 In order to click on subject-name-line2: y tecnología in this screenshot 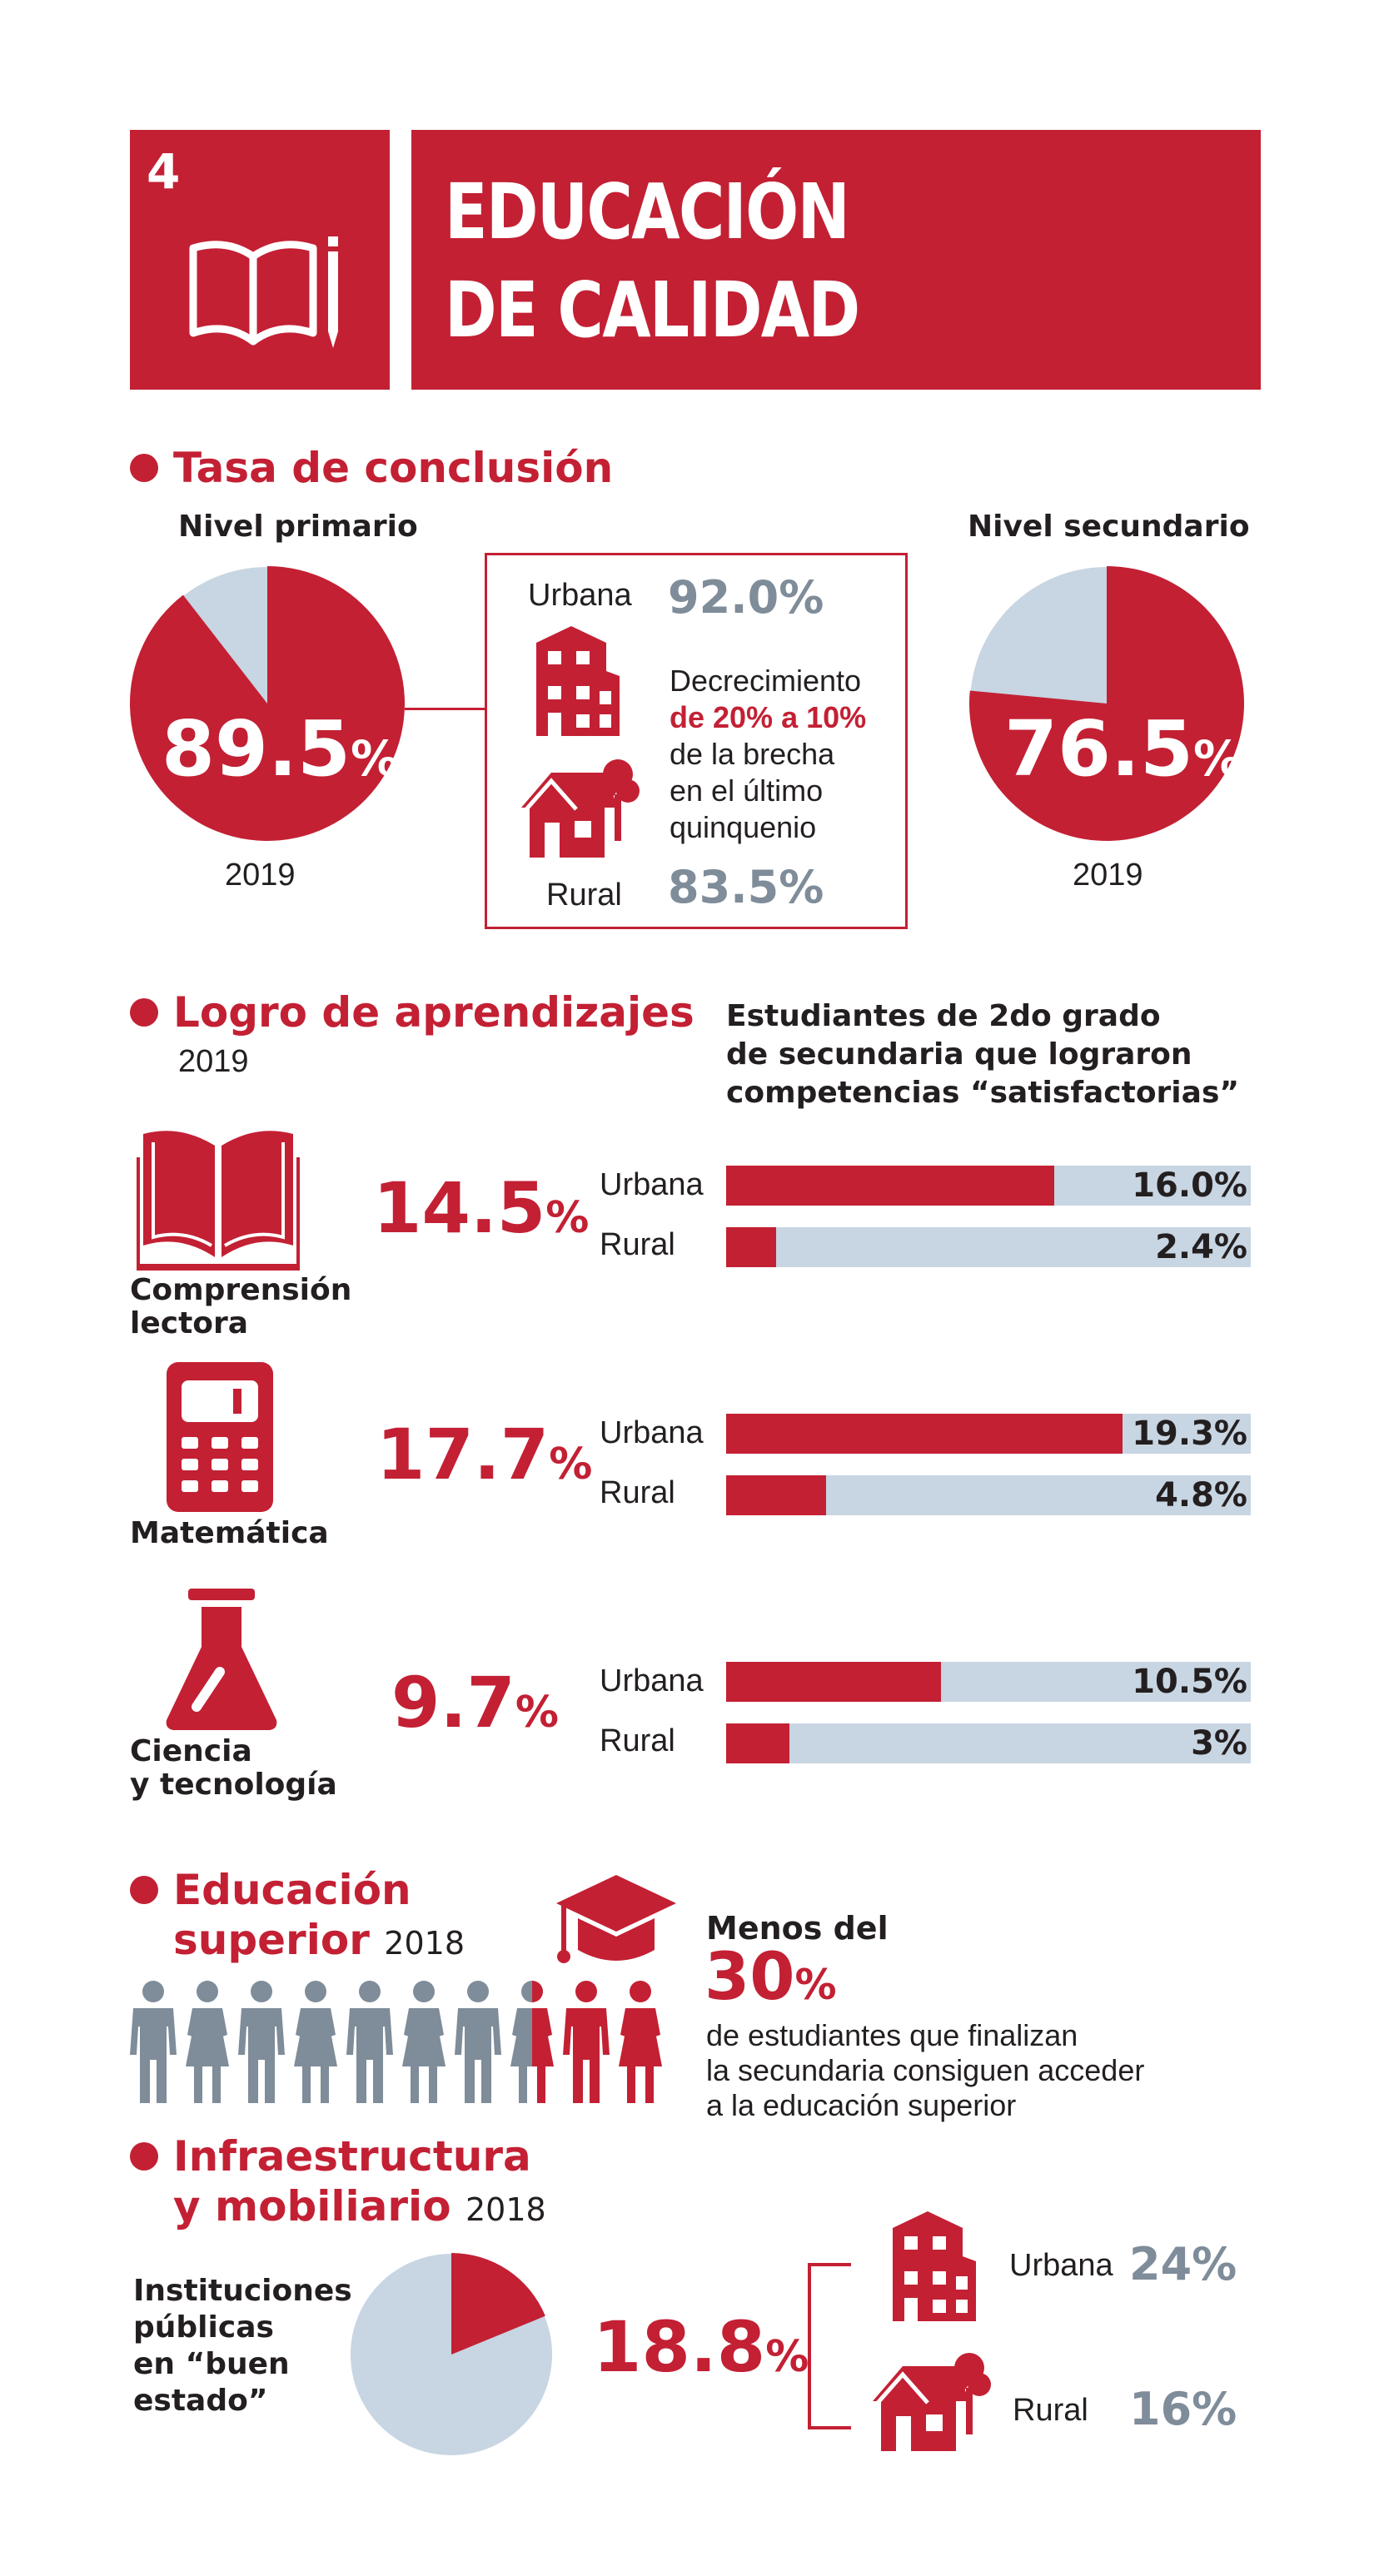, I will do `click(233, 1785)`.